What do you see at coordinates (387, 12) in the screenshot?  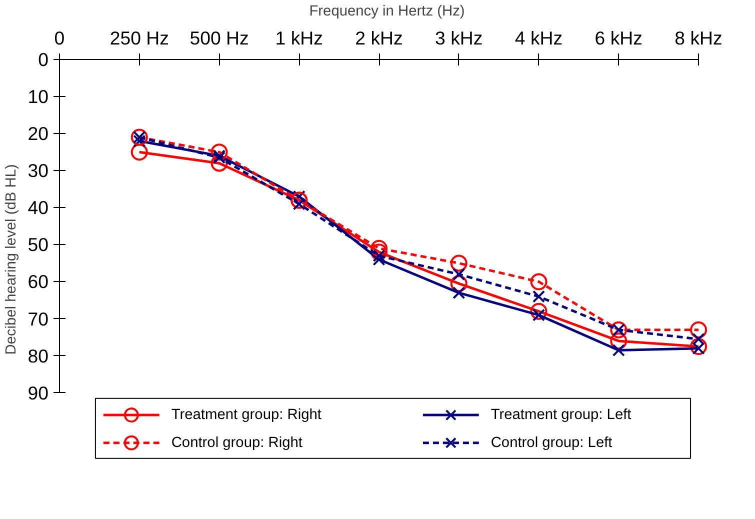 I see `x-axis-title: Frequency in Hertz (Hz)` at bounding box center [387, 12].